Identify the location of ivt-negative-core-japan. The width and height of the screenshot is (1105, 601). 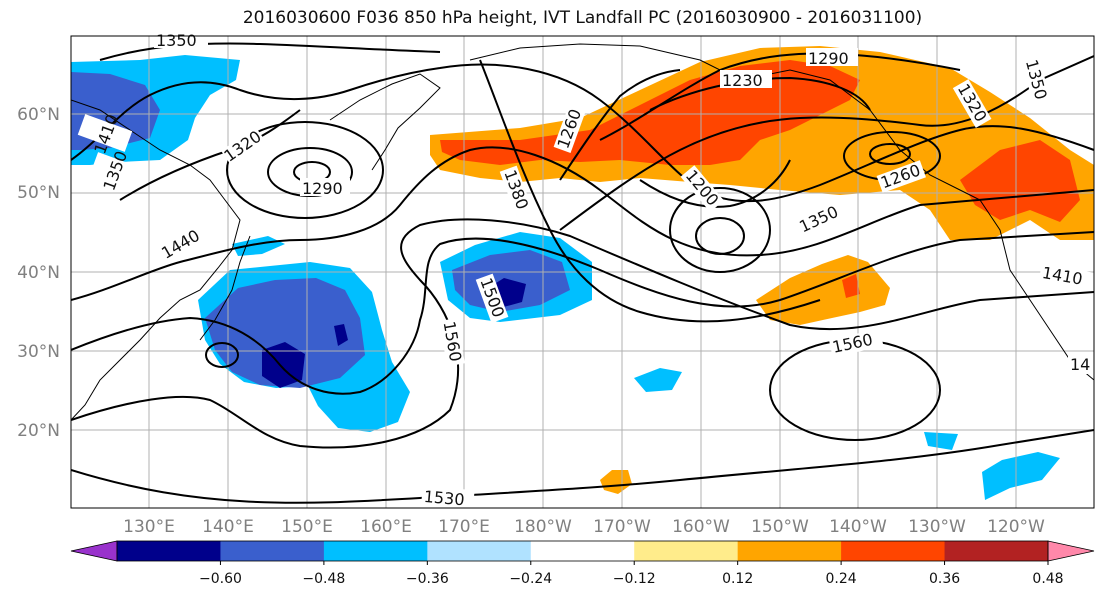
(285, 333).